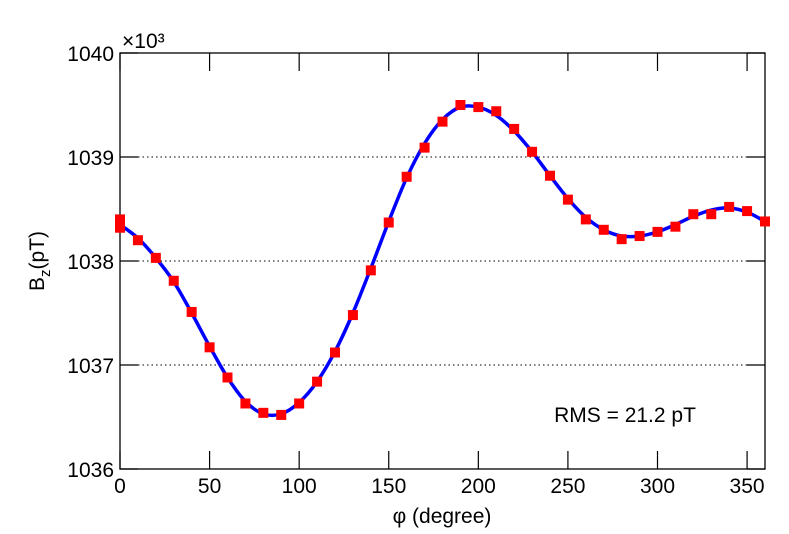 The width and height of the screenshot is (789, 534). Describe the element at coordinates (567, 486) in the screenshot. I see `x-tick-label: 250` at that location.